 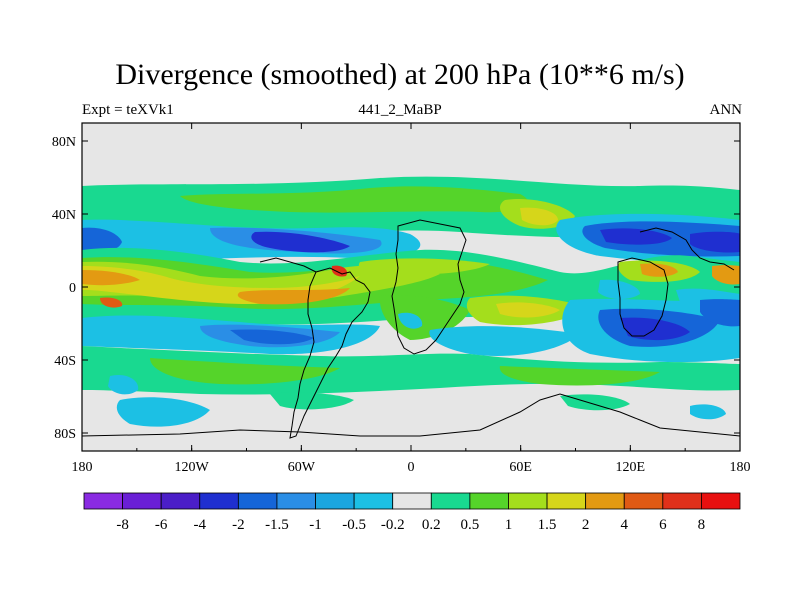 What do you see at coordinates (431, 525) in the screenshot?
I see `colorbar-label: 0.2` at bounding box center [431, 525].